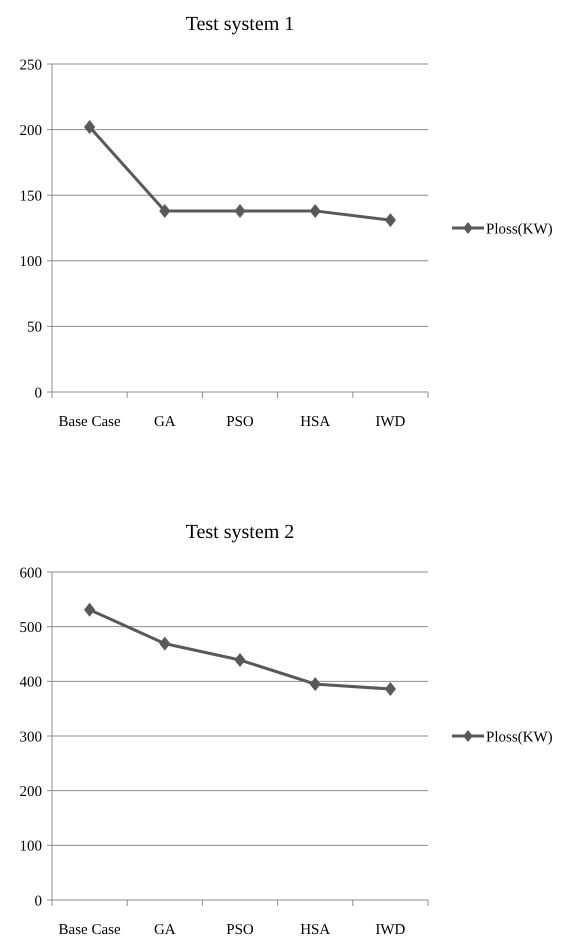 The width and height of the screenshot is (563, 952). What do you see at coordinates (31, 573) in the screenshot?
I see `y-tick-label: 600` at bounding box center [31, 573].